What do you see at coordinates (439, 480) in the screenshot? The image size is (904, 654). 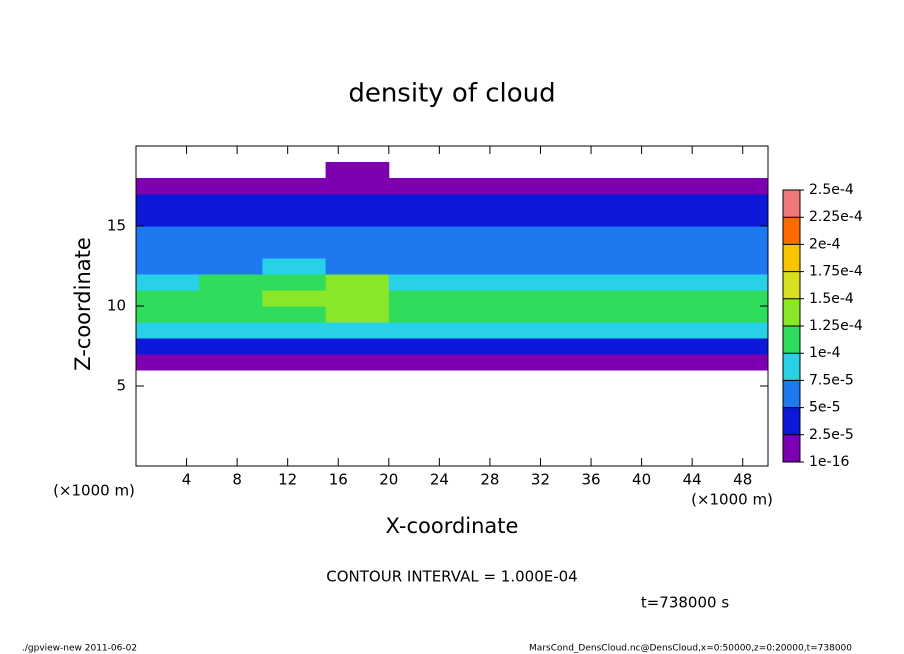 I see `x-tick-label: 24` at bounding box center [439, 480].